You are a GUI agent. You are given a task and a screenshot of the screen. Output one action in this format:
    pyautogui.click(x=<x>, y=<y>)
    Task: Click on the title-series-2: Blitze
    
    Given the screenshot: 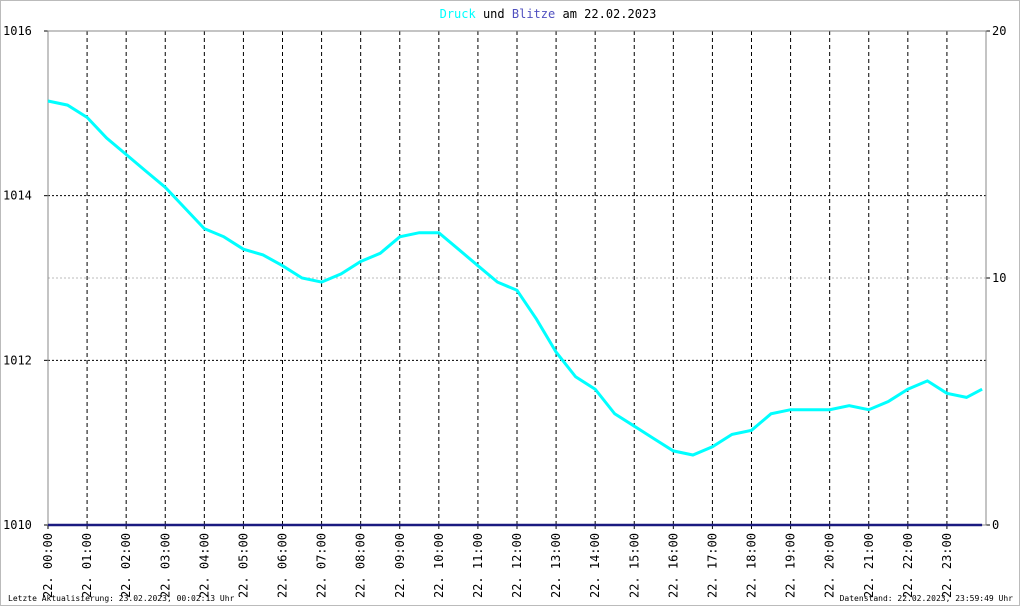 What is the action you would take?
    pyautogui.click(x=533, y=14)
    